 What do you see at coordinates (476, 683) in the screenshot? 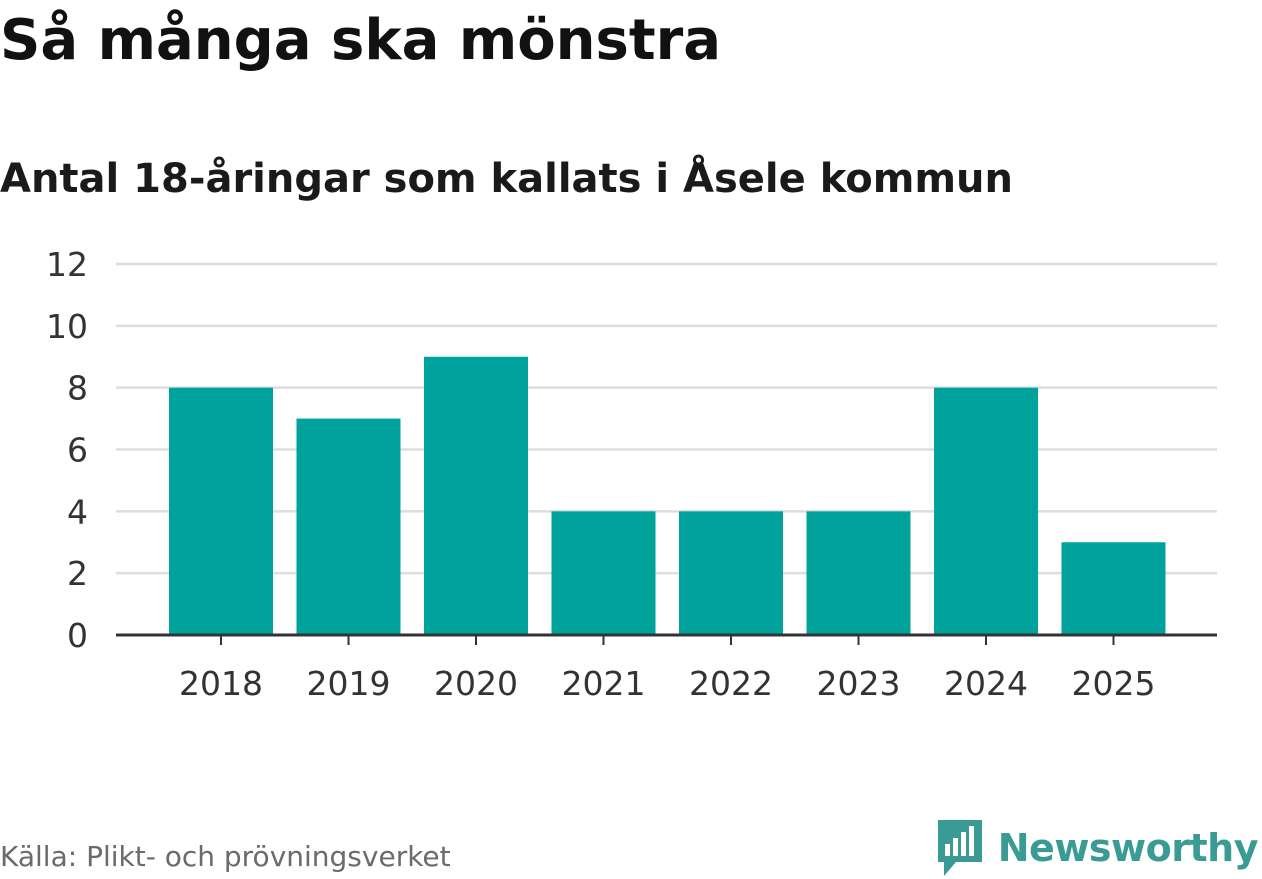
I see `x-tick-label: 2020` at bounding box center [476, 683].